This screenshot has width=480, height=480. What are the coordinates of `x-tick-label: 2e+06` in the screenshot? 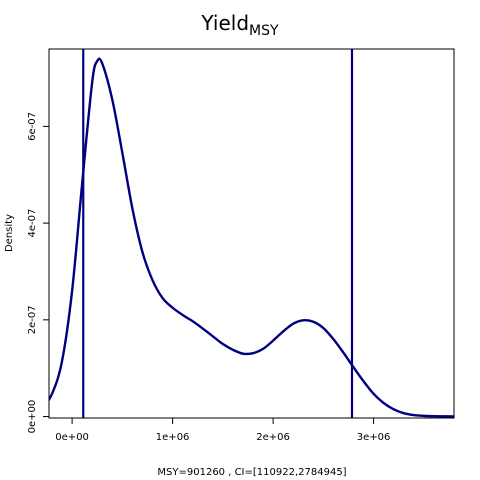 It's located at (273, 437).